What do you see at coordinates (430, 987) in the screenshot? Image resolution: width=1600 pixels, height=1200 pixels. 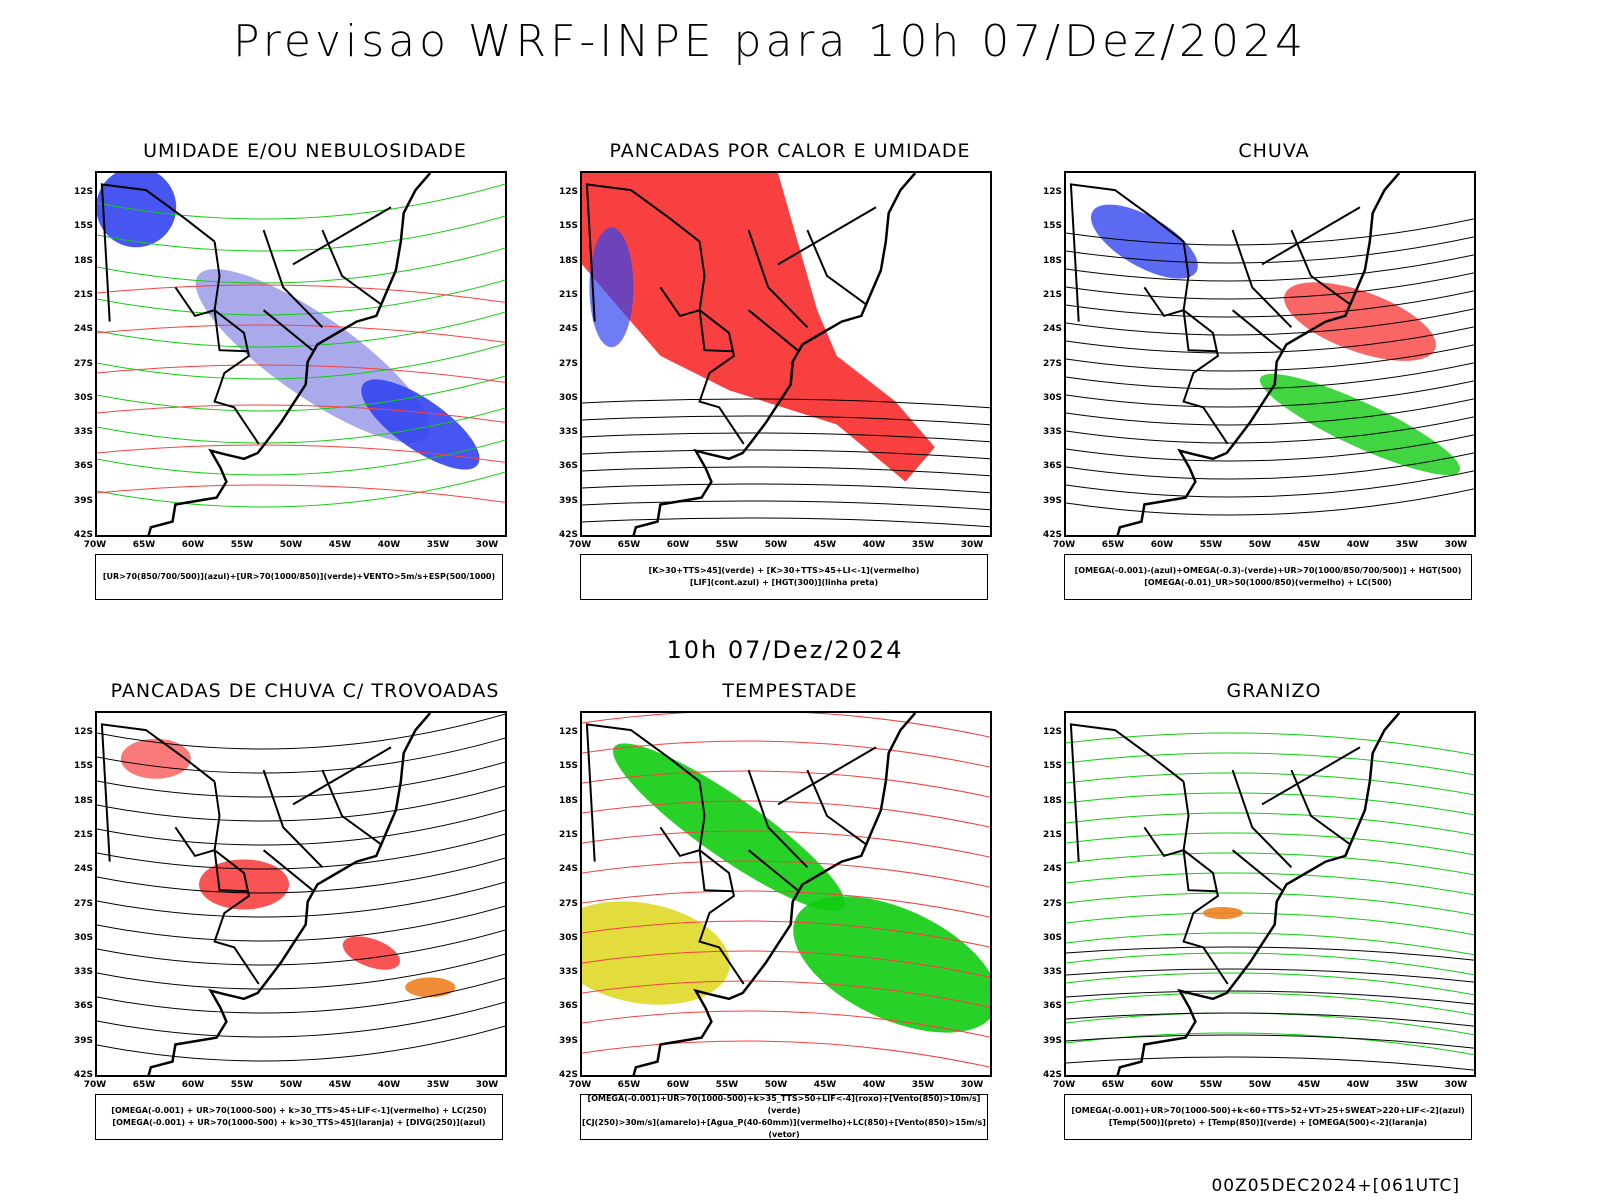 I see `storm-laranja-area` at bounding box center [430, 987].